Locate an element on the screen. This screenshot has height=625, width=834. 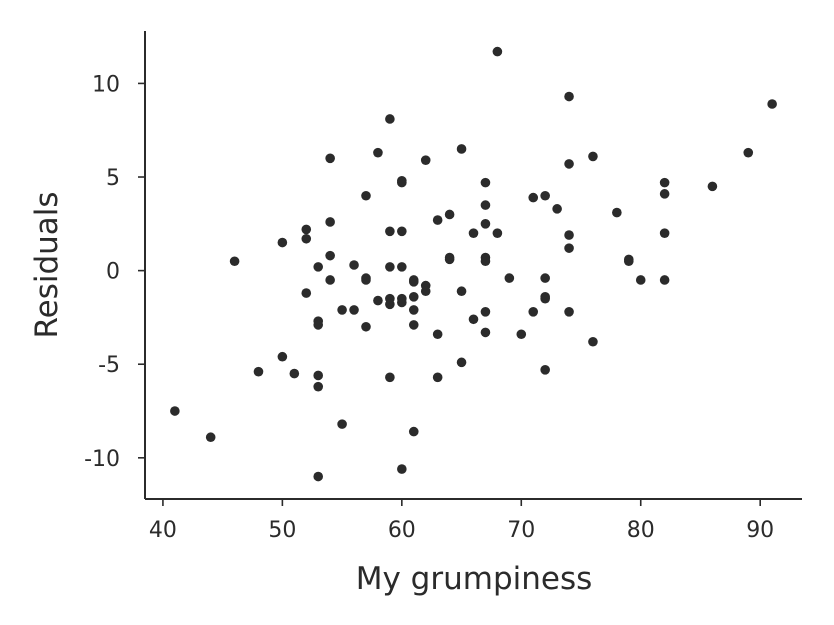
x-tick-label-5: 90 is located at coordinates (760, 530).